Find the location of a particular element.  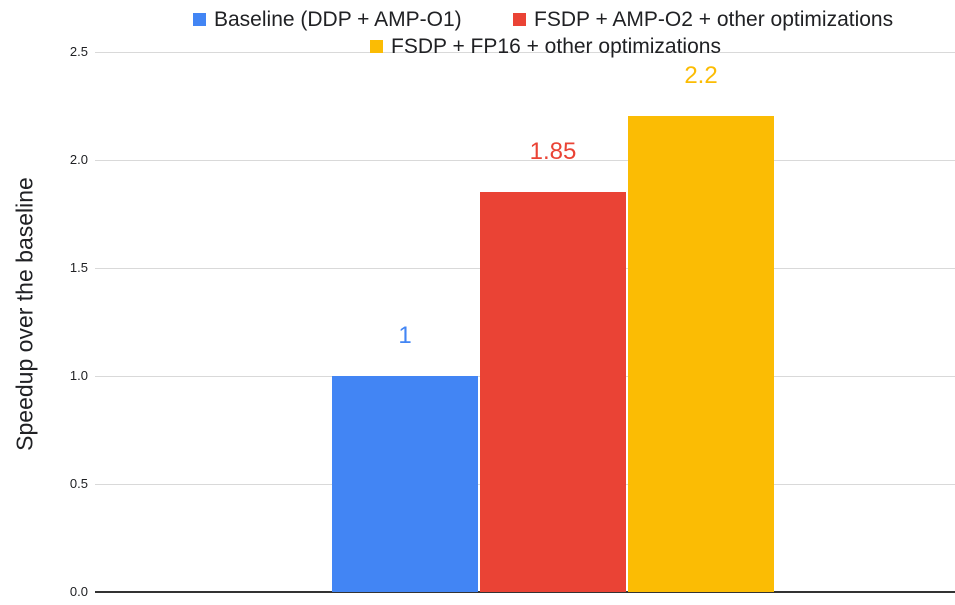

legend-label-fsdp-amp-o2: FSDP + AMP-O2 + other optimizations is located at coordinates (714, 19).